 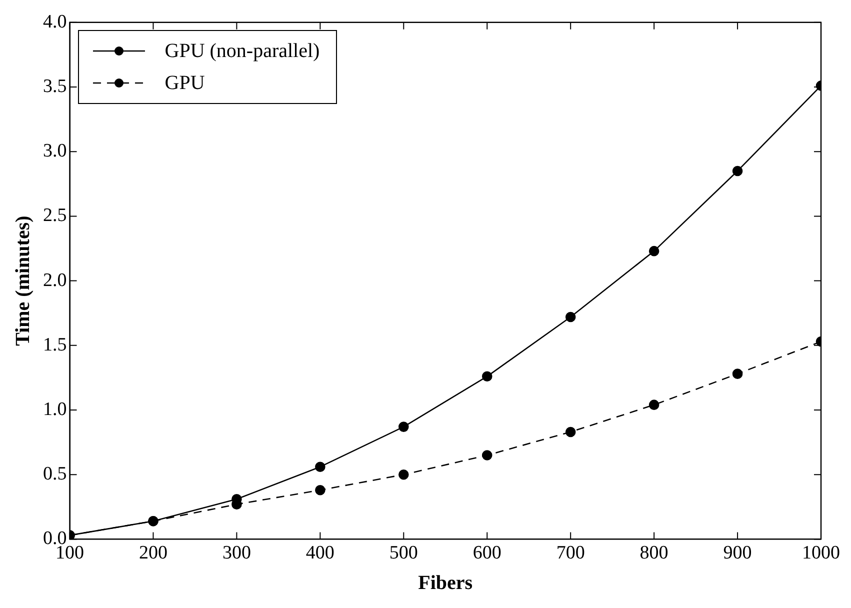 What do you see at coordinates (236, 553) in the screenshot?
I see `x-tick-label: 300` at bounding box center [236, 553].